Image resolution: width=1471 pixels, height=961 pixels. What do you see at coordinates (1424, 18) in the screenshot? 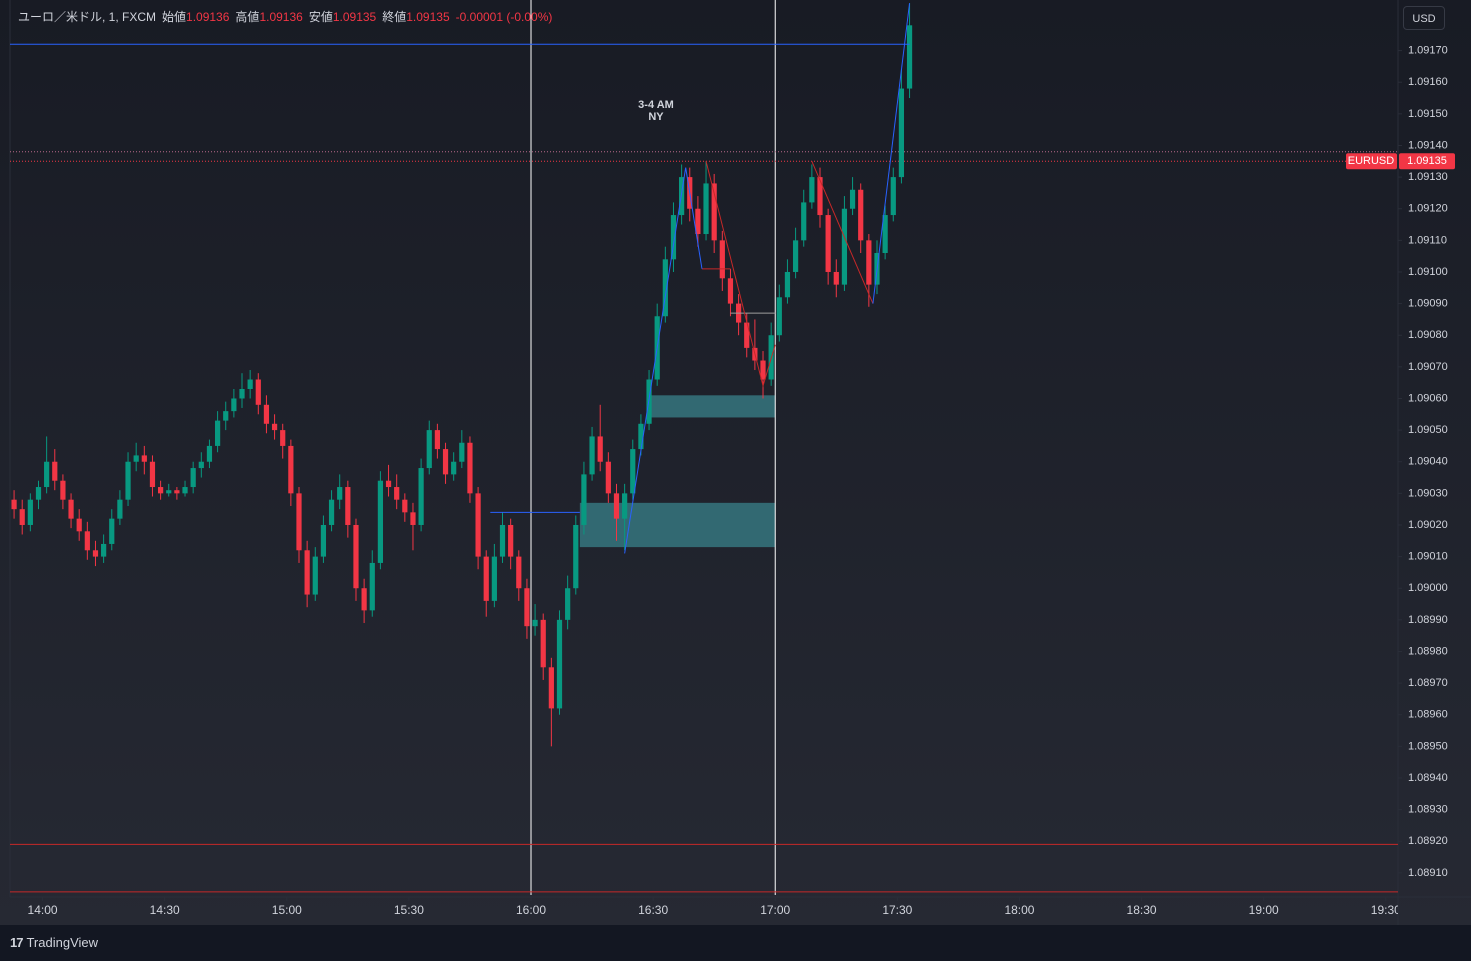
I see `currency-button: USD` at bounding box center [1424, 18].